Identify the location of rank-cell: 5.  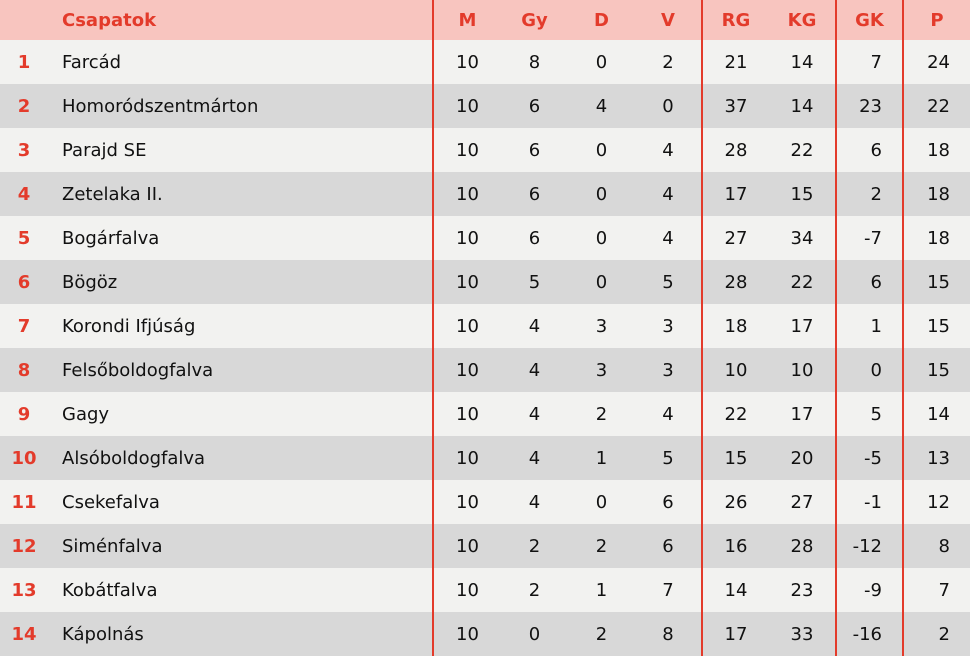
(24, 238).